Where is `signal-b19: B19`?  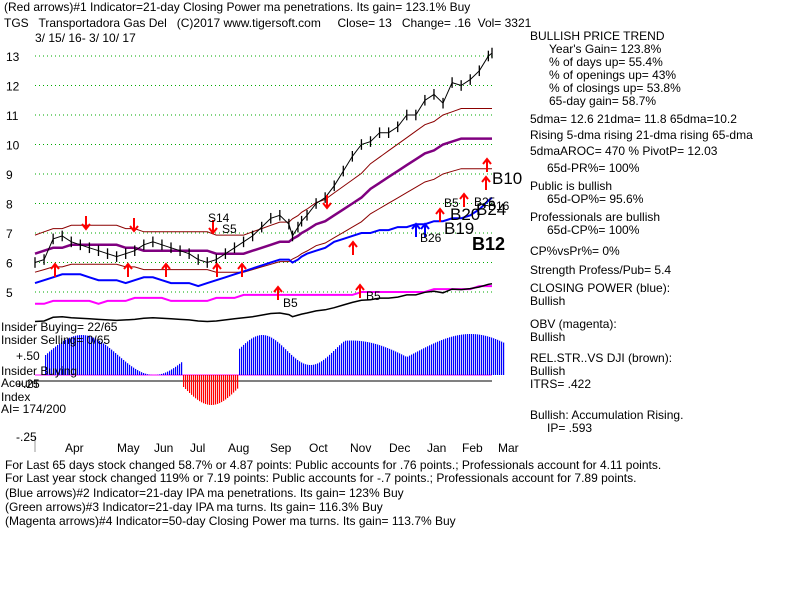 signal-b19: B19 is located at coordinates (459, 228).